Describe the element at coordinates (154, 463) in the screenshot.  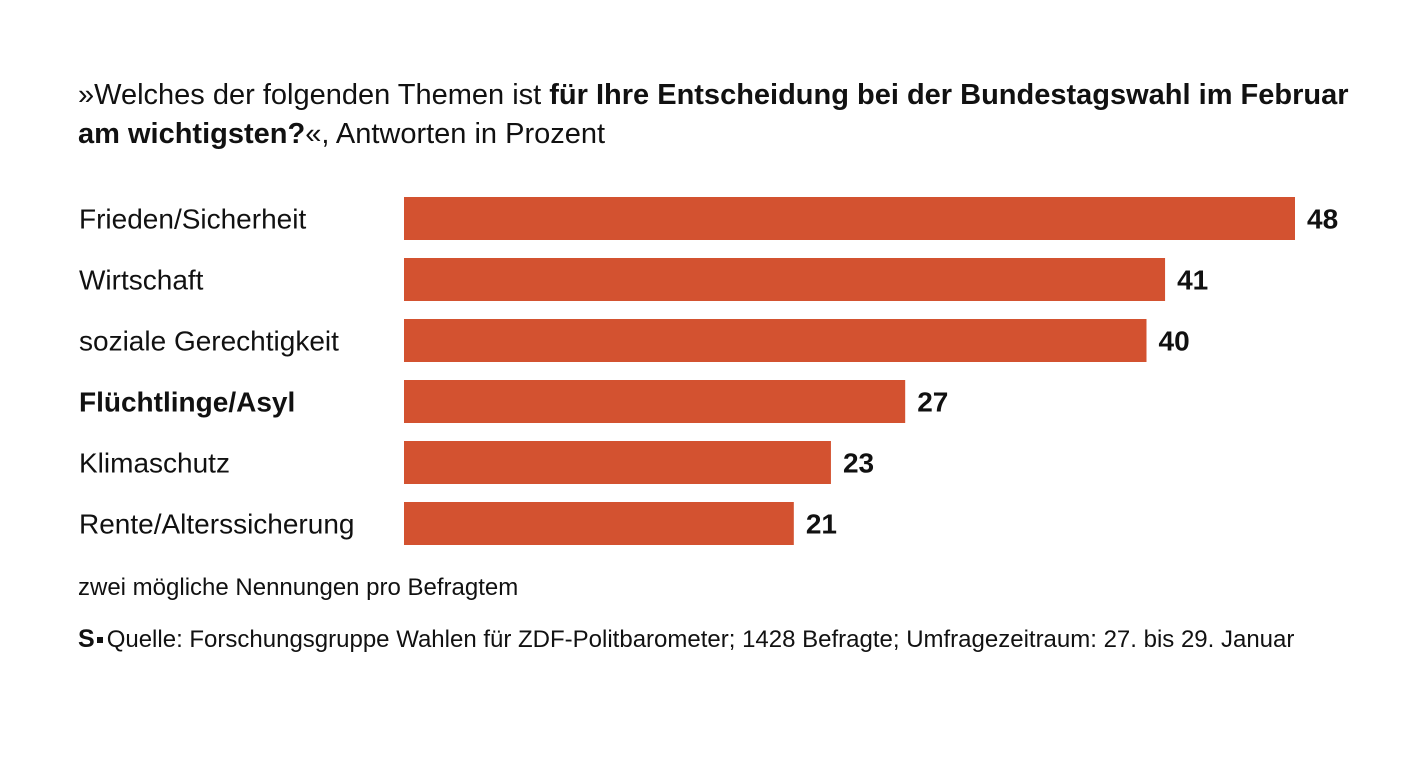
I see `category-label: Klimaschutz` at that location.